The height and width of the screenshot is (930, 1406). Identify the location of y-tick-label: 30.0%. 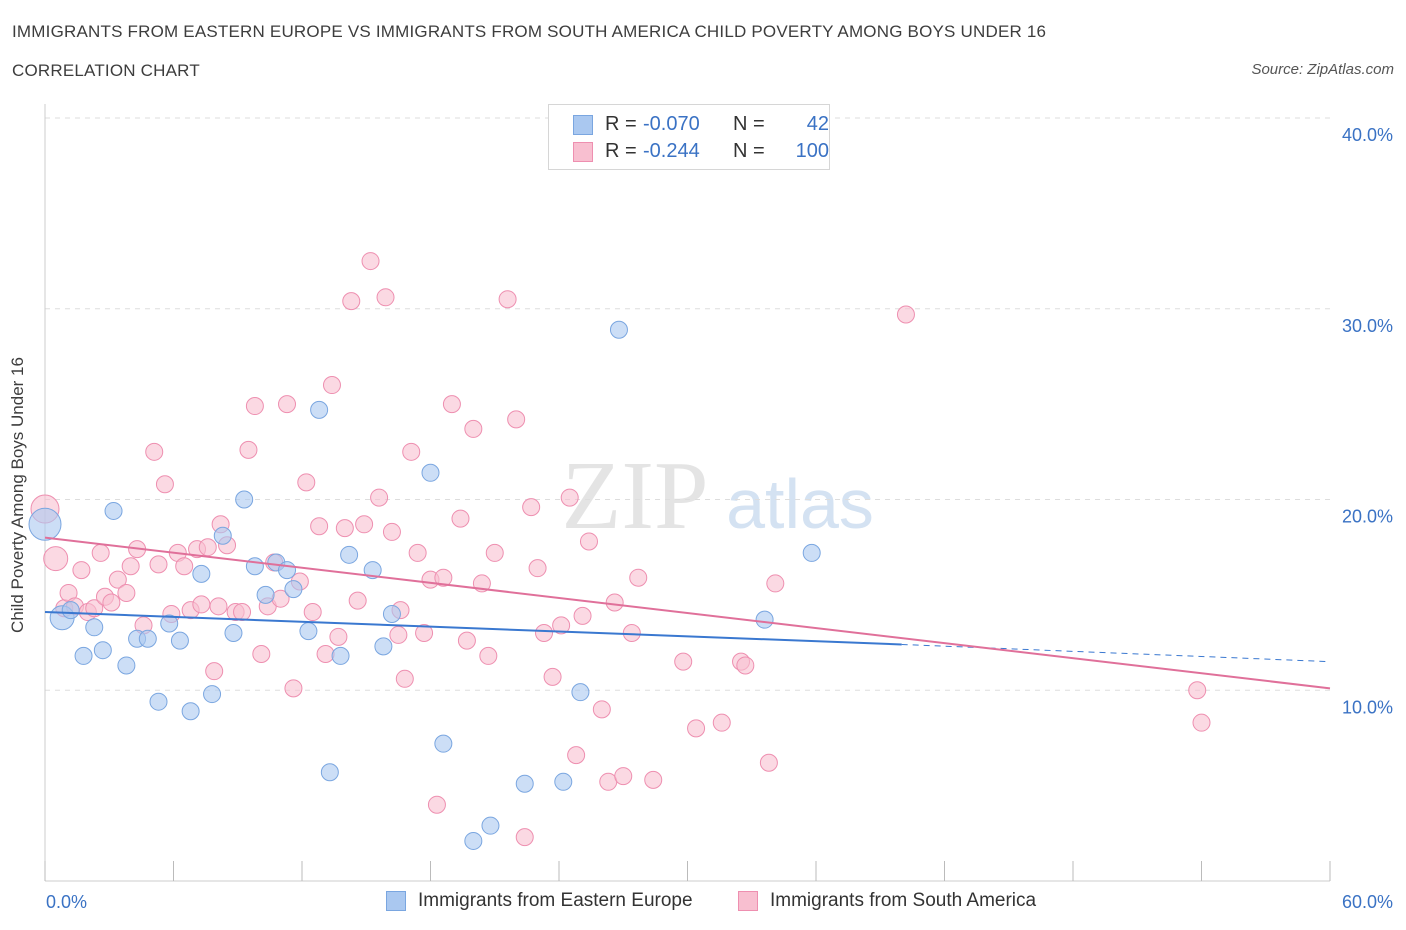
(1367, 326).